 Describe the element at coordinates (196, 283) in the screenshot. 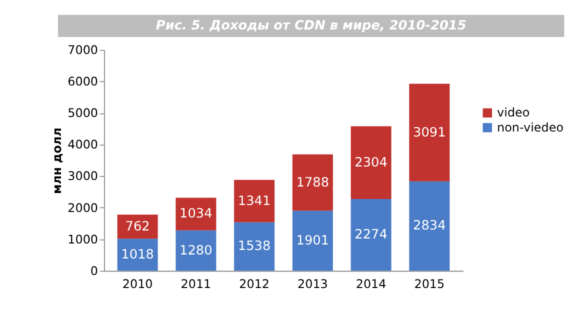

I see `x-tick-label: 2011` at that location.